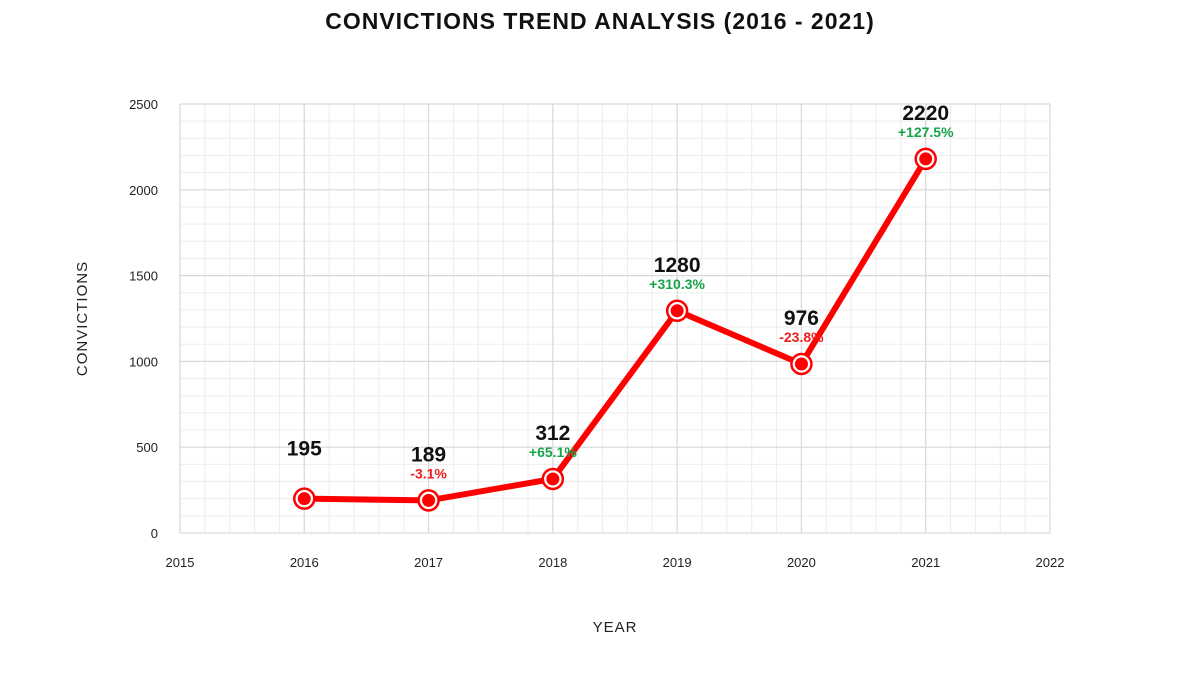 This screenshot has height=675, width=1200. What do you see at coordinates (801, 562) in the screenshot?
I see `x-tick-label: 2020` at bounding box center [801, 562].